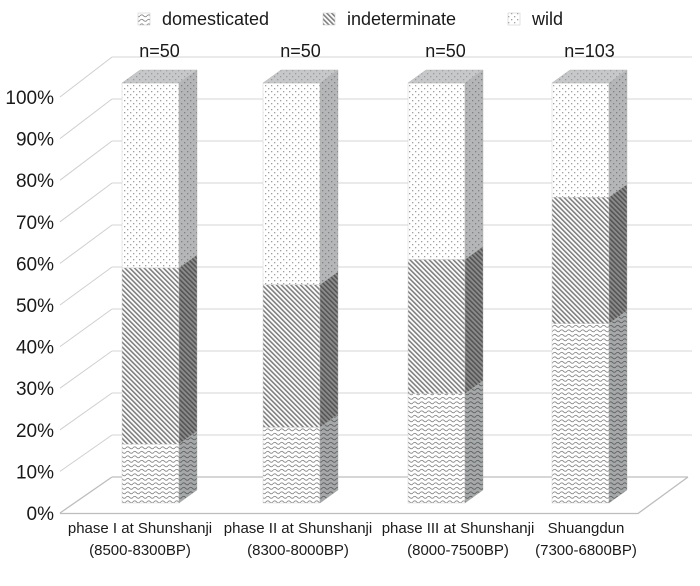 The width and height of the screenshot is (700, 586). I want to click on category-sublabel: (8300-8000BP), so click(298, 550).